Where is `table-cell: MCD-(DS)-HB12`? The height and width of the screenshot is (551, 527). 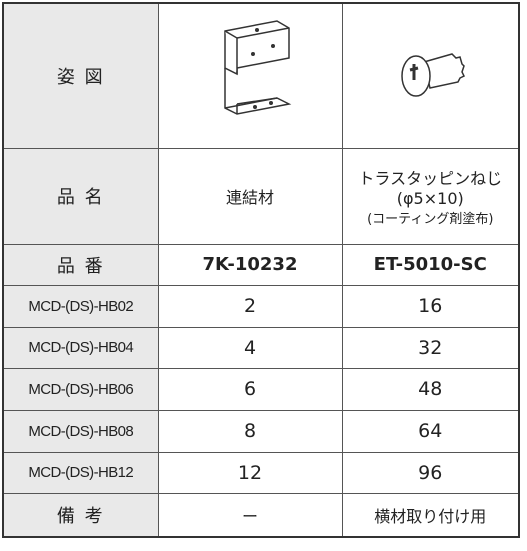 table-cell: MCD-(DS)-HB12 is located at coordinates (80, 472).